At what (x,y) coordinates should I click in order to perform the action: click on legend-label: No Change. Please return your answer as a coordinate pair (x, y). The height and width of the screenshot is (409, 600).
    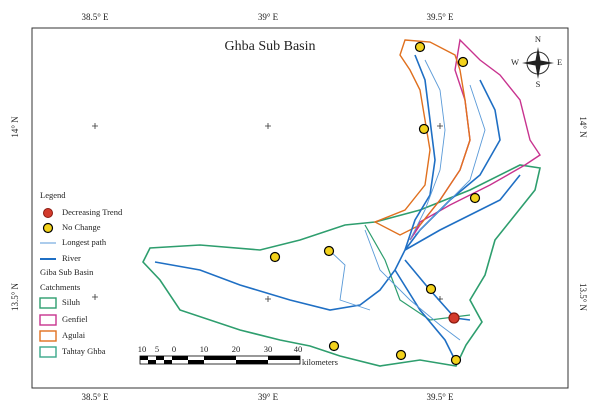
    Looking at the image, I should click on (81, 227).